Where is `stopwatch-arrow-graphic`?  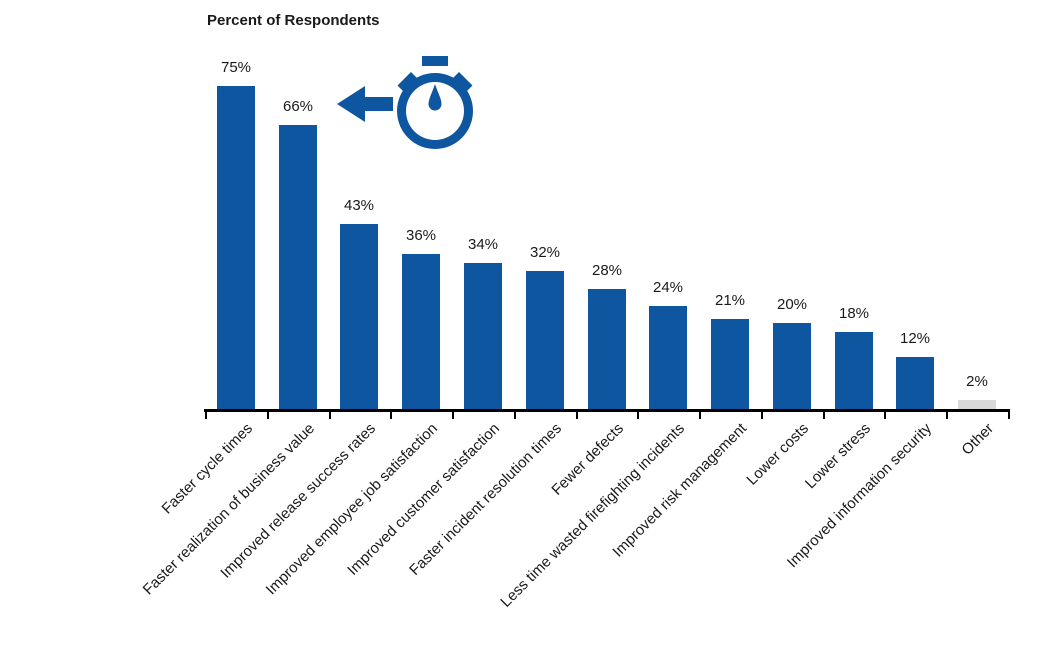
stopwatch-arrow-graphic is located at coordinates (405, 107).